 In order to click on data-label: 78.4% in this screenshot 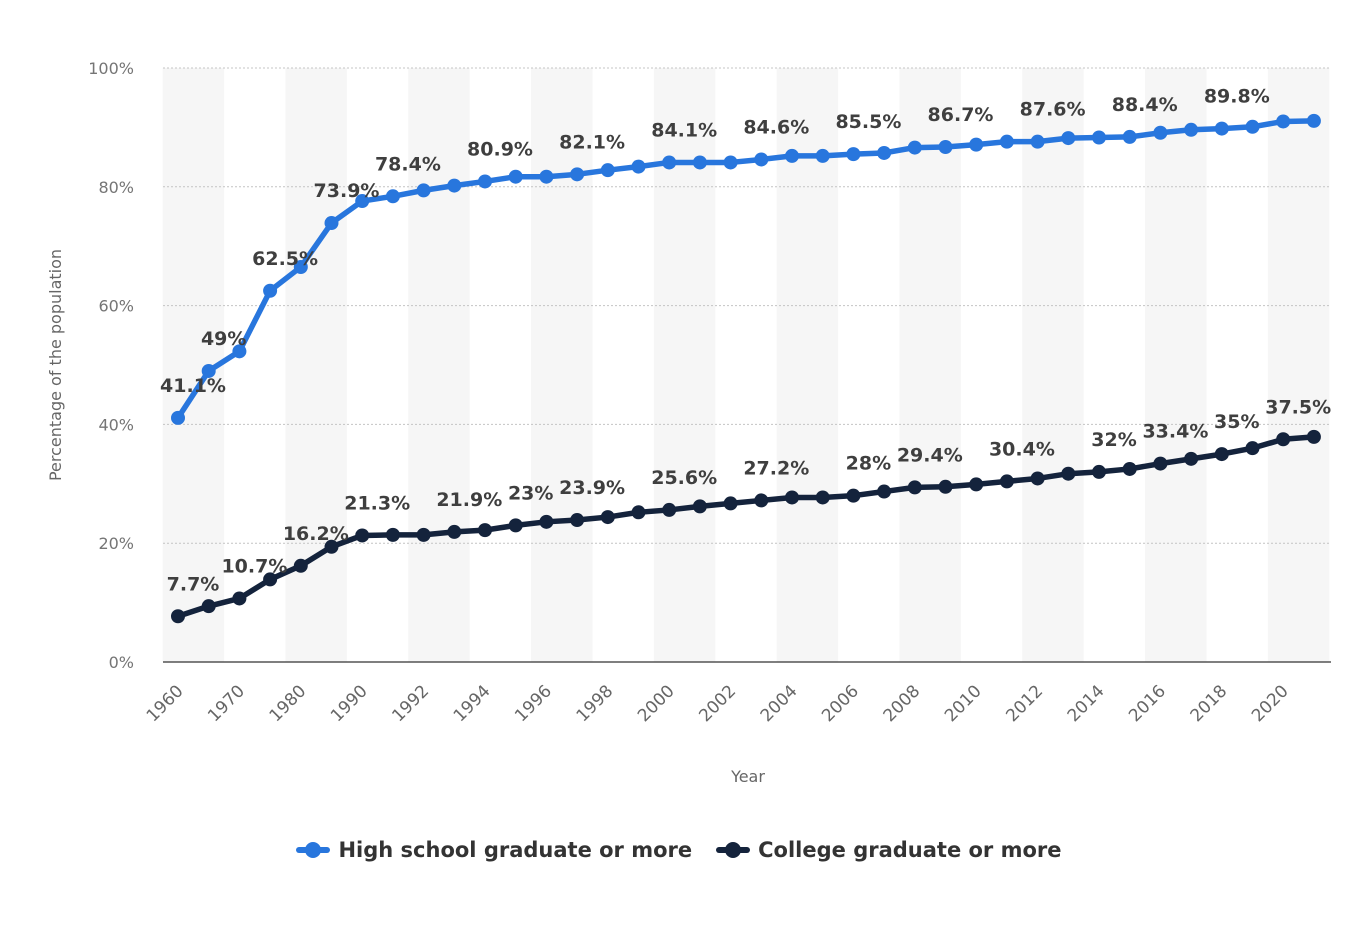, I will do `click(408, 164)`.